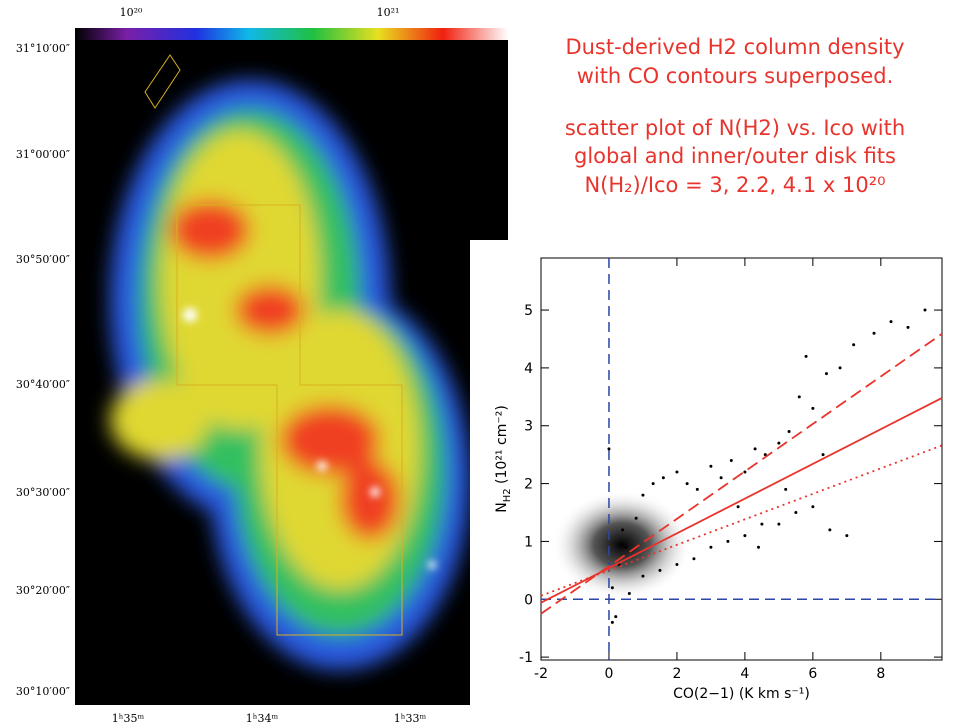 This screenshot has width=962, height=728. I want to click on x-tick-label: 8, so click(880, 674).